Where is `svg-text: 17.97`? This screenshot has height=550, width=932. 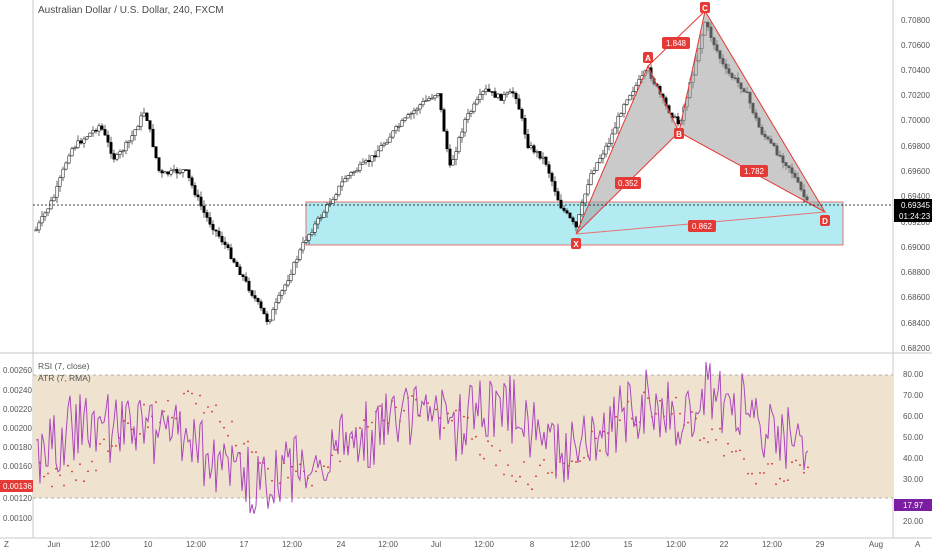 svg-text: 17.97 is located at coordinates (913, 505).